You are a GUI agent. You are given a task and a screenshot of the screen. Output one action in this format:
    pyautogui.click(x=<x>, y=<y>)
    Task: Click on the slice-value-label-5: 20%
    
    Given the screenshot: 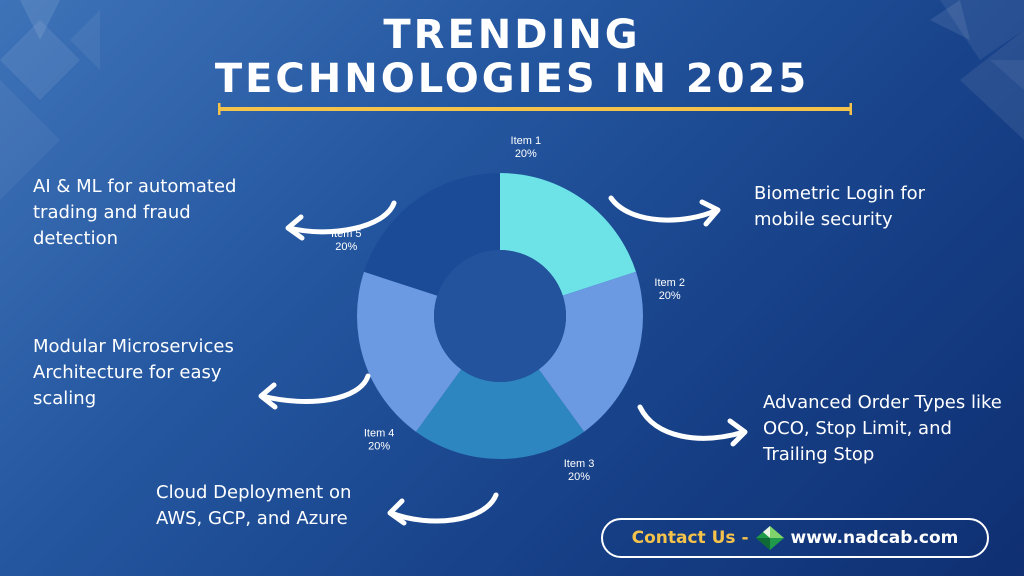 What is the action you would take?
    pyautogui.click(x=346, y=247)
    